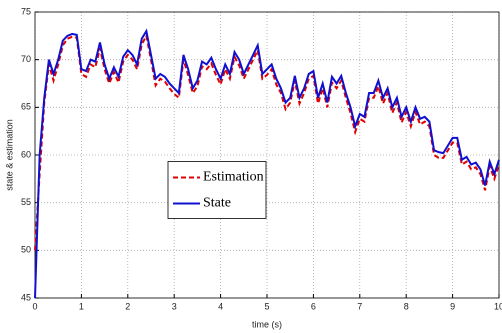 This screenshot has height=333, width=502. Describe the element at coordinates (220, 306) in the screenshot. I see `x-tick-label: 4` at that location.